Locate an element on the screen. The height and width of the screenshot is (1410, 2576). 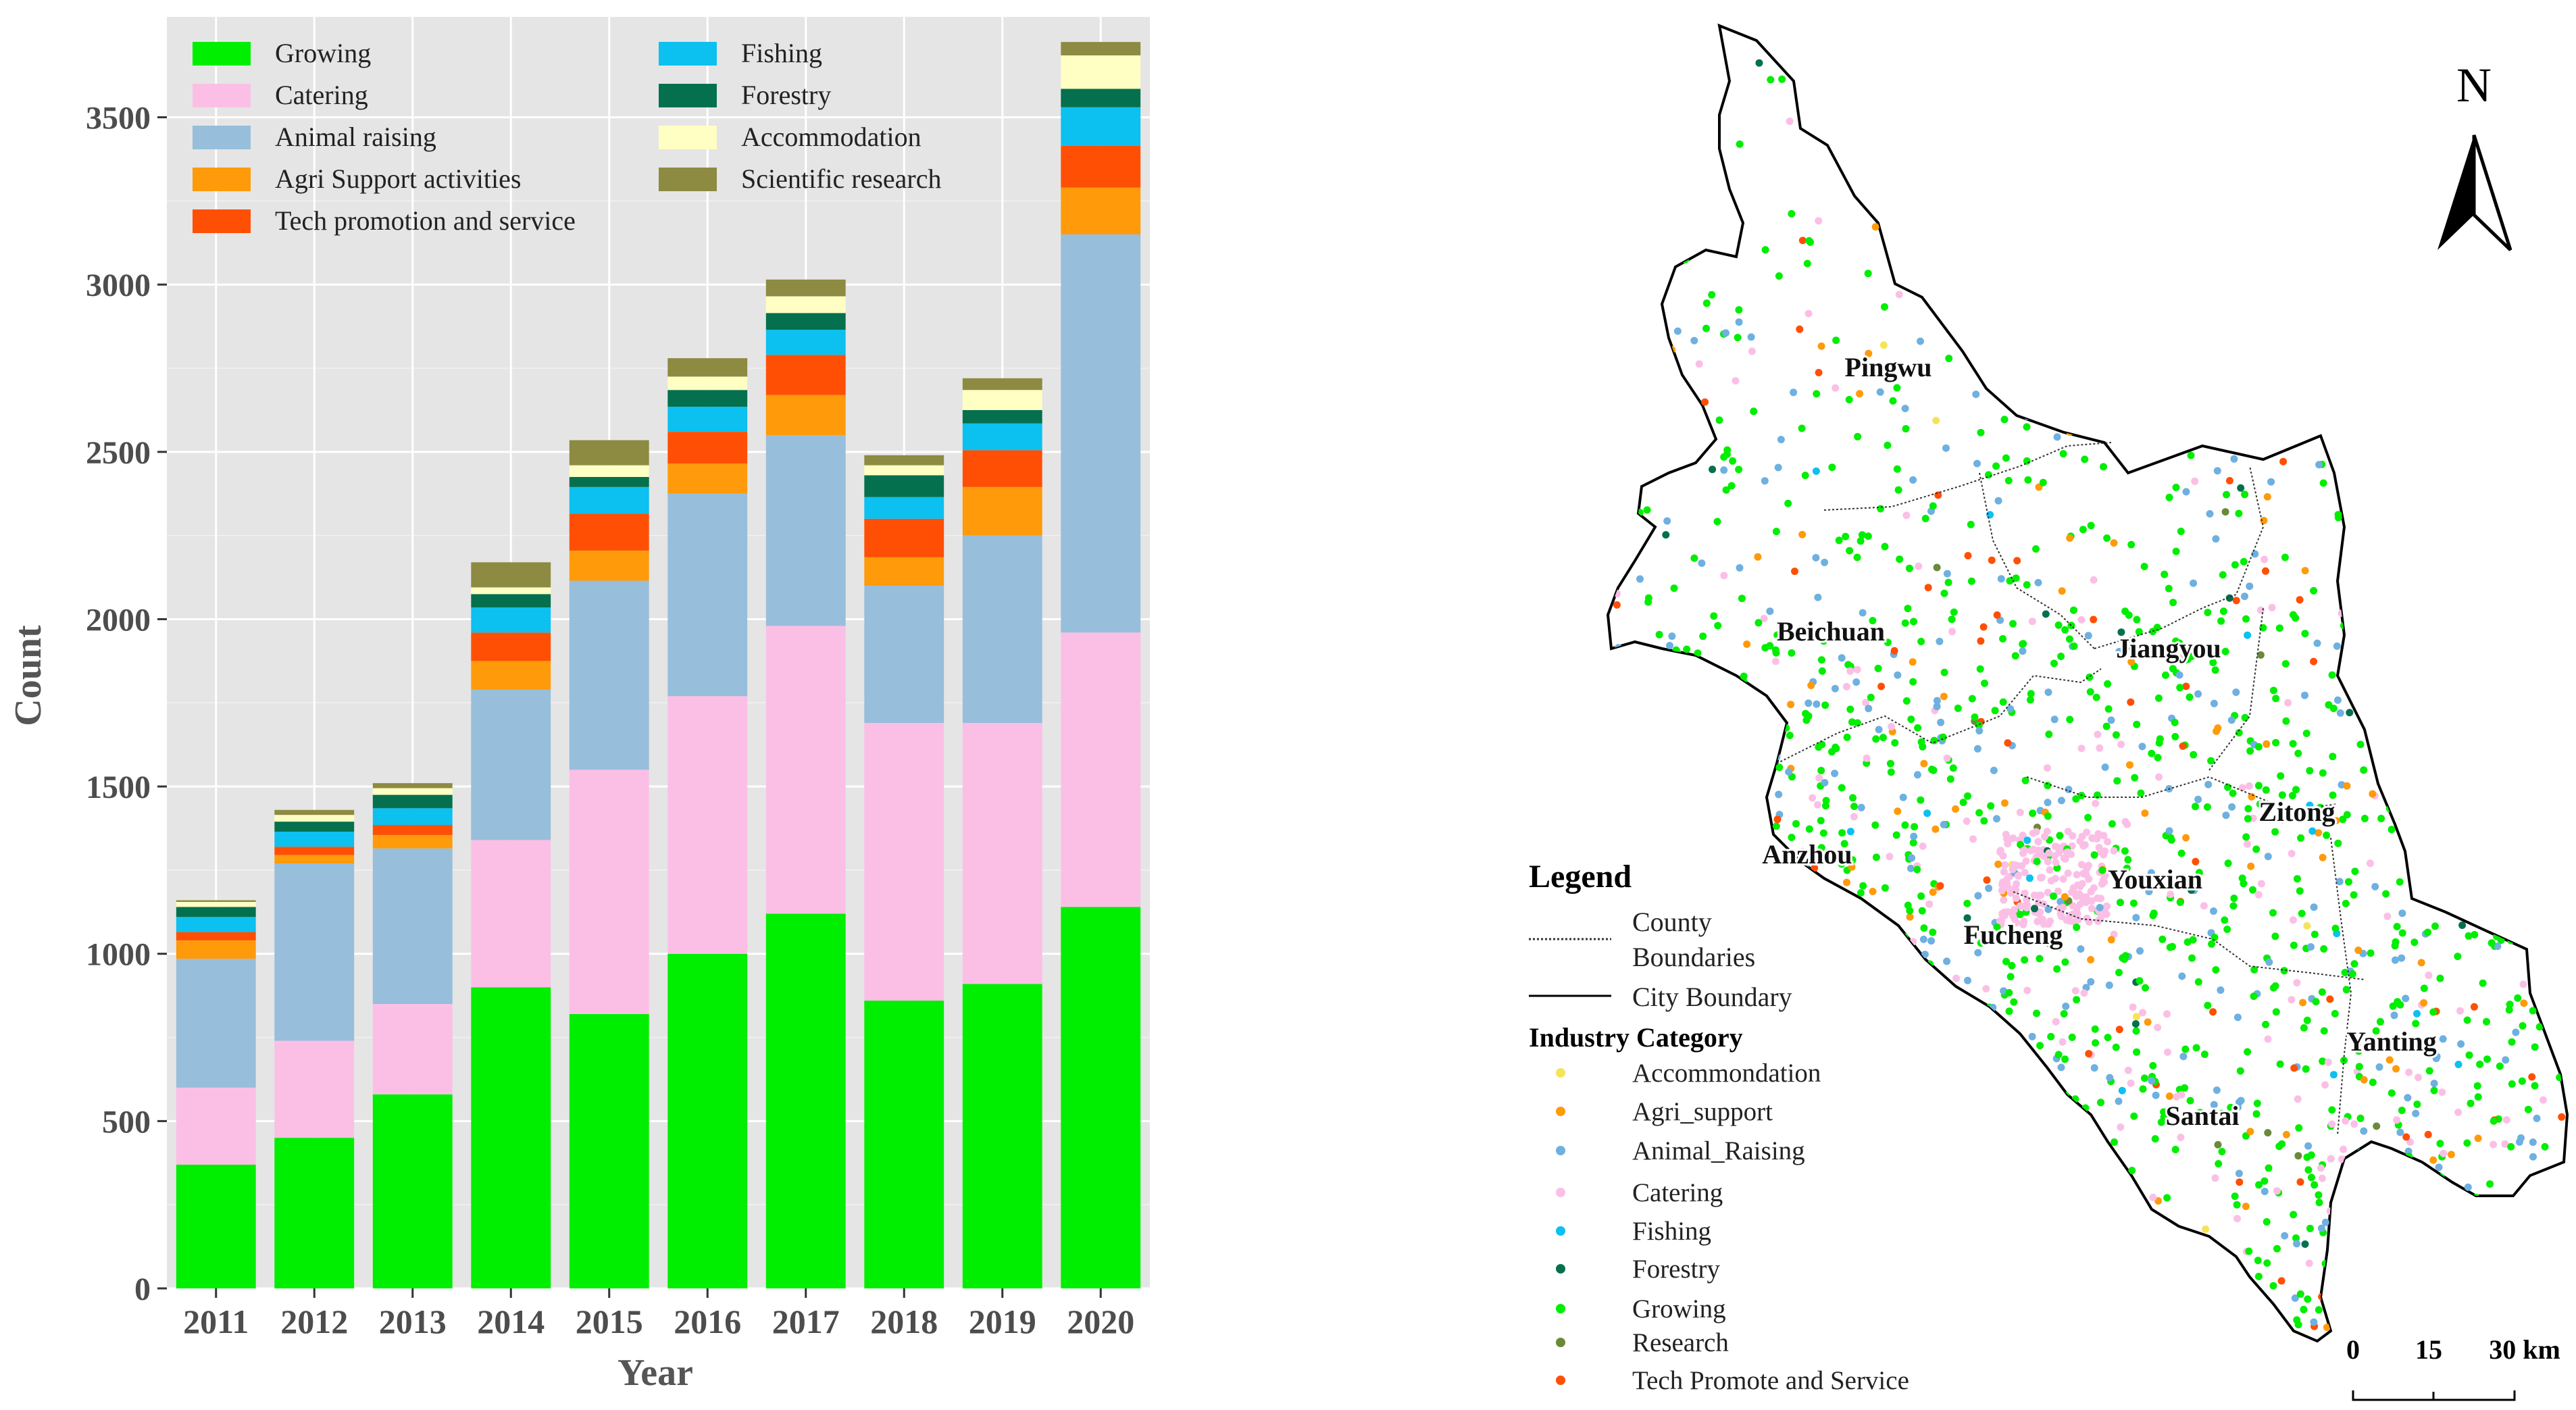
y-axis-label: Count is located at coordinates (28, 675).